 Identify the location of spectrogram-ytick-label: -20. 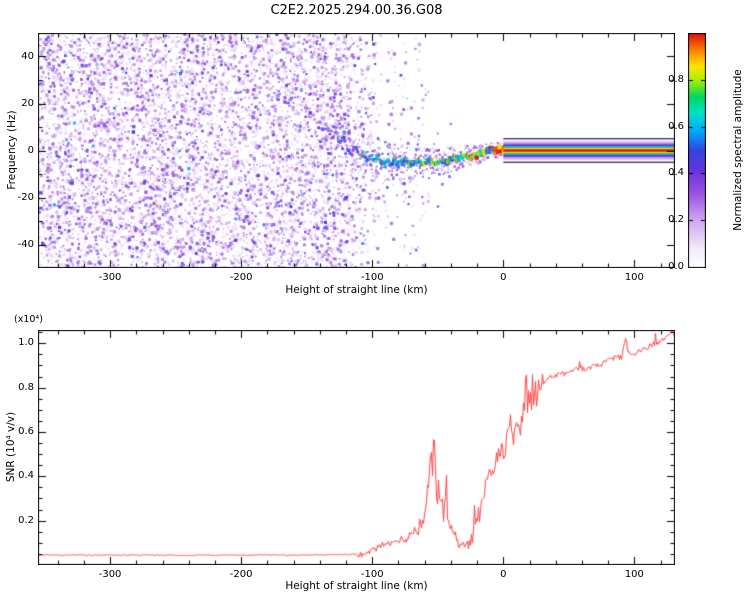
(25, 197).